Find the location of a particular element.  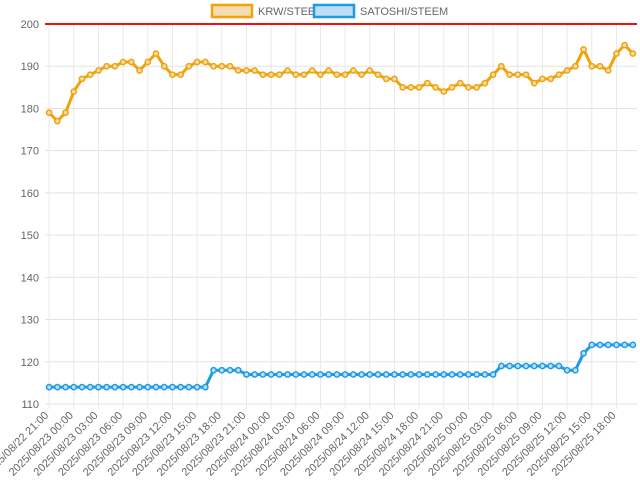

y-tick-label: 130 is located at coordinates (30, 321).